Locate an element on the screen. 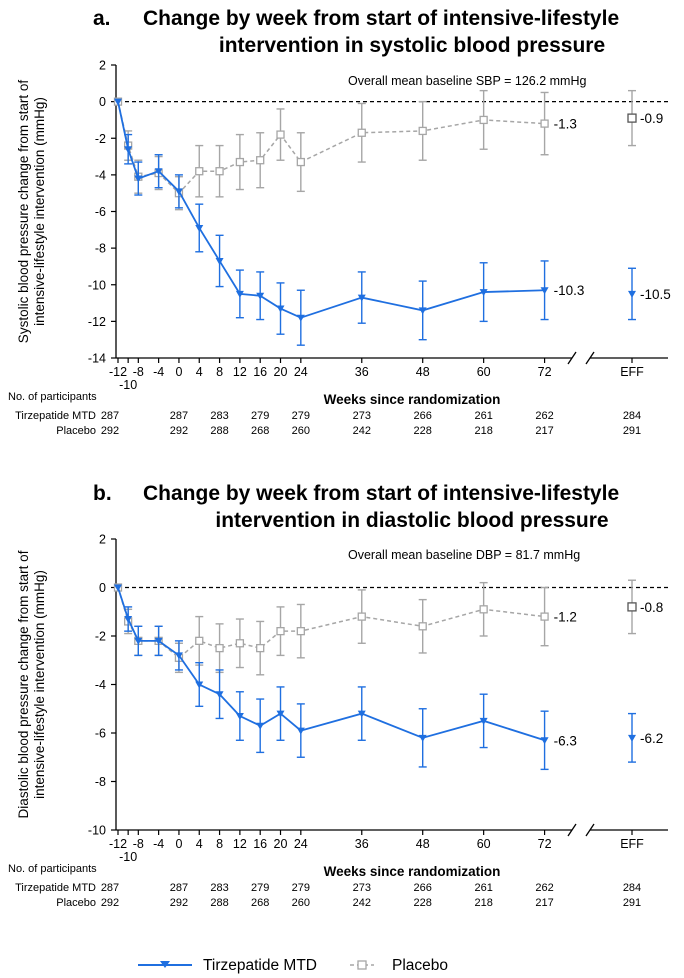  x-tick-label: 60 is located at coordinates (484, 372).